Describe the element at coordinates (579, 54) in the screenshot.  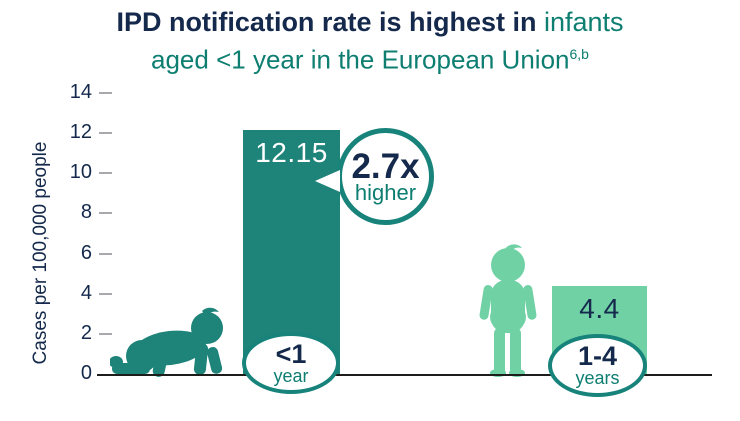
I see `chart-title-superscript: 6,b` at that location.